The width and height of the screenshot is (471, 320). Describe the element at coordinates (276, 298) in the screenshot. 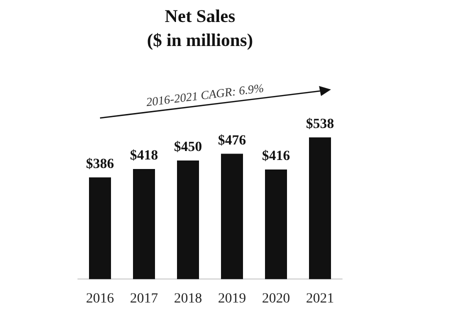

I see `x-tick-label: 2020` at that location.